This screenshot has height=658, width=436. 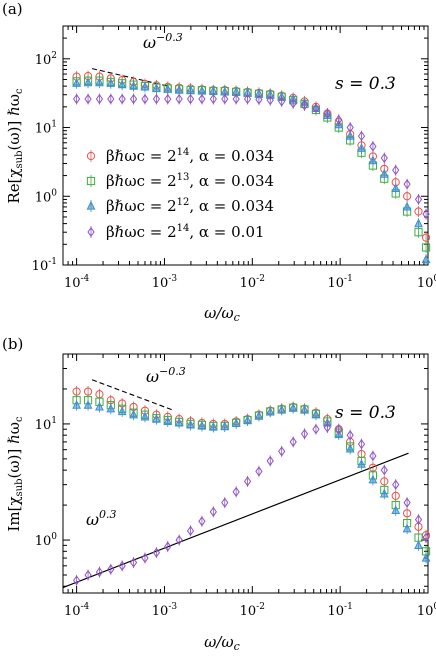 I want to click on legend-label: βℏωc = 212, α = 0.034, so click(x=190, y=206).